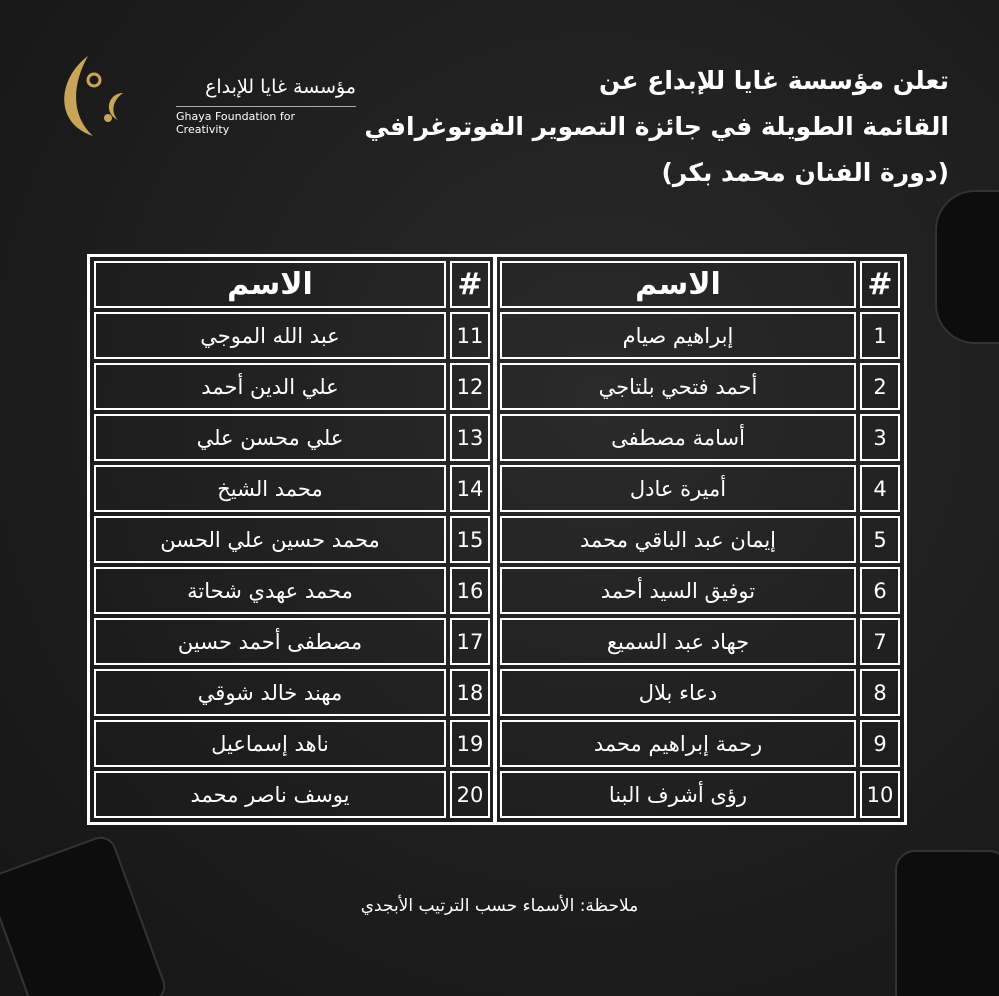 The image size is (999, 996). I want to click on row-number: 5, so click(880, 539).